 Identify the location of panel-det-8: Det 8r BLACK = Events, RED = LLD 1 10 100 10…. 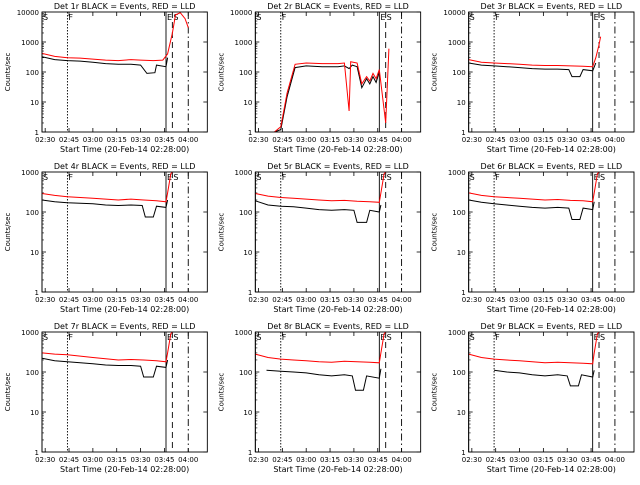
(319, 398).